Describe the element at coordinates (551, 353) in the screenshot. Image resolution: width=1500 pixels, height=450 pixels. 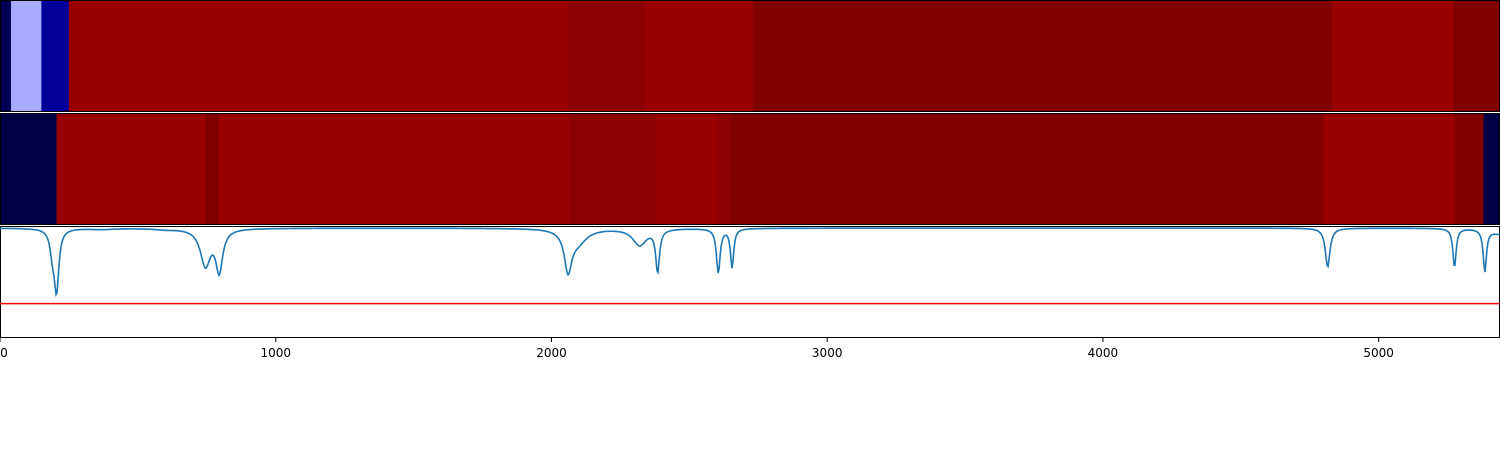
I see `x-tick-label-2: 2000` at that location.